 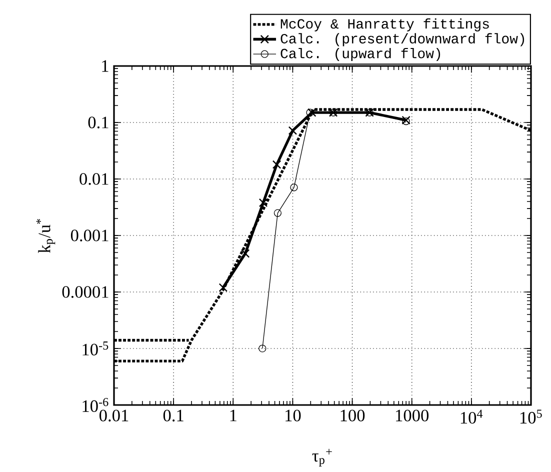 I want to click on y-tick-label: 0.001, so click(x=89, y=236).